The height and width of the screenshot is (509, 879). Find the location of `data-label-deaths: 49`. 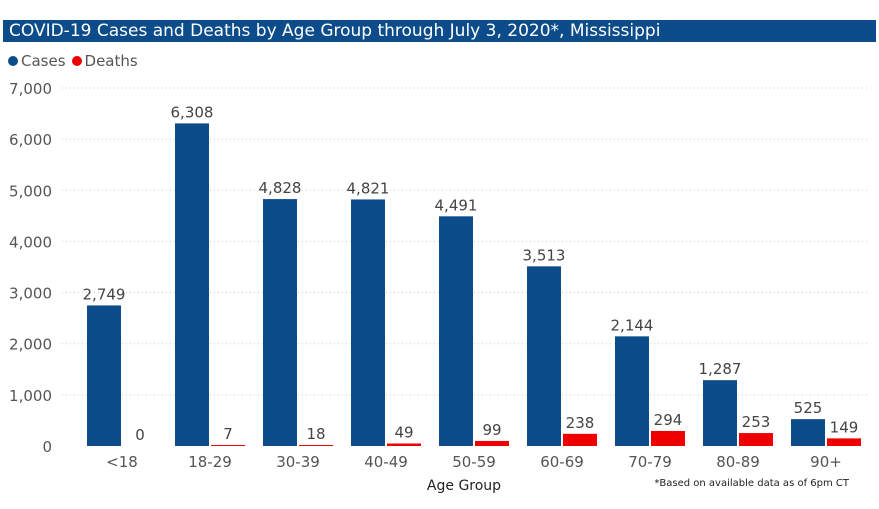

data-label-deaths: 49 is located at coordinates (403, 432).